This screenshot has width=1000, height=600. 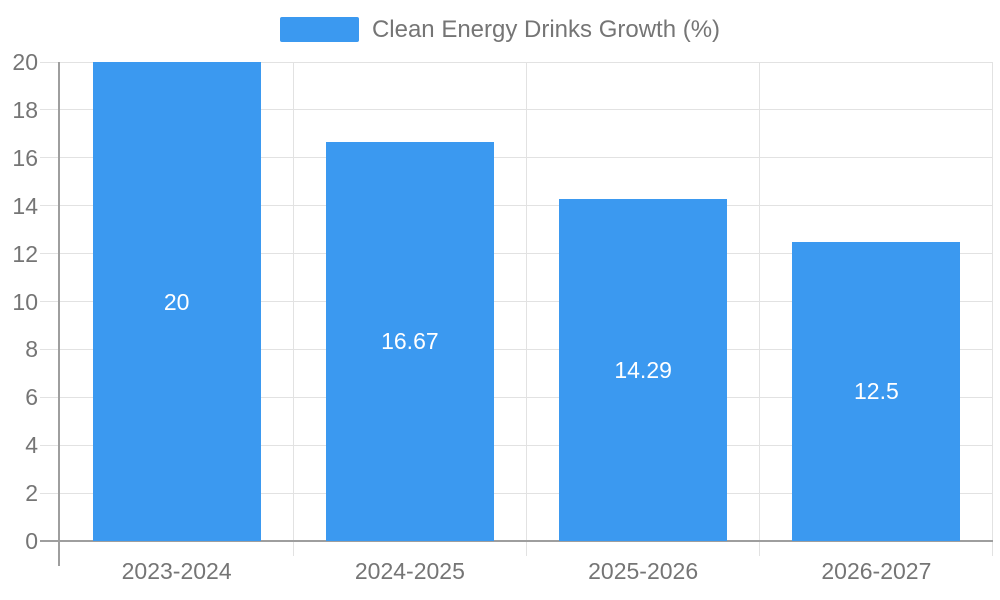 I want to click on y-axis-label: 20, so click(x=25, y=62).